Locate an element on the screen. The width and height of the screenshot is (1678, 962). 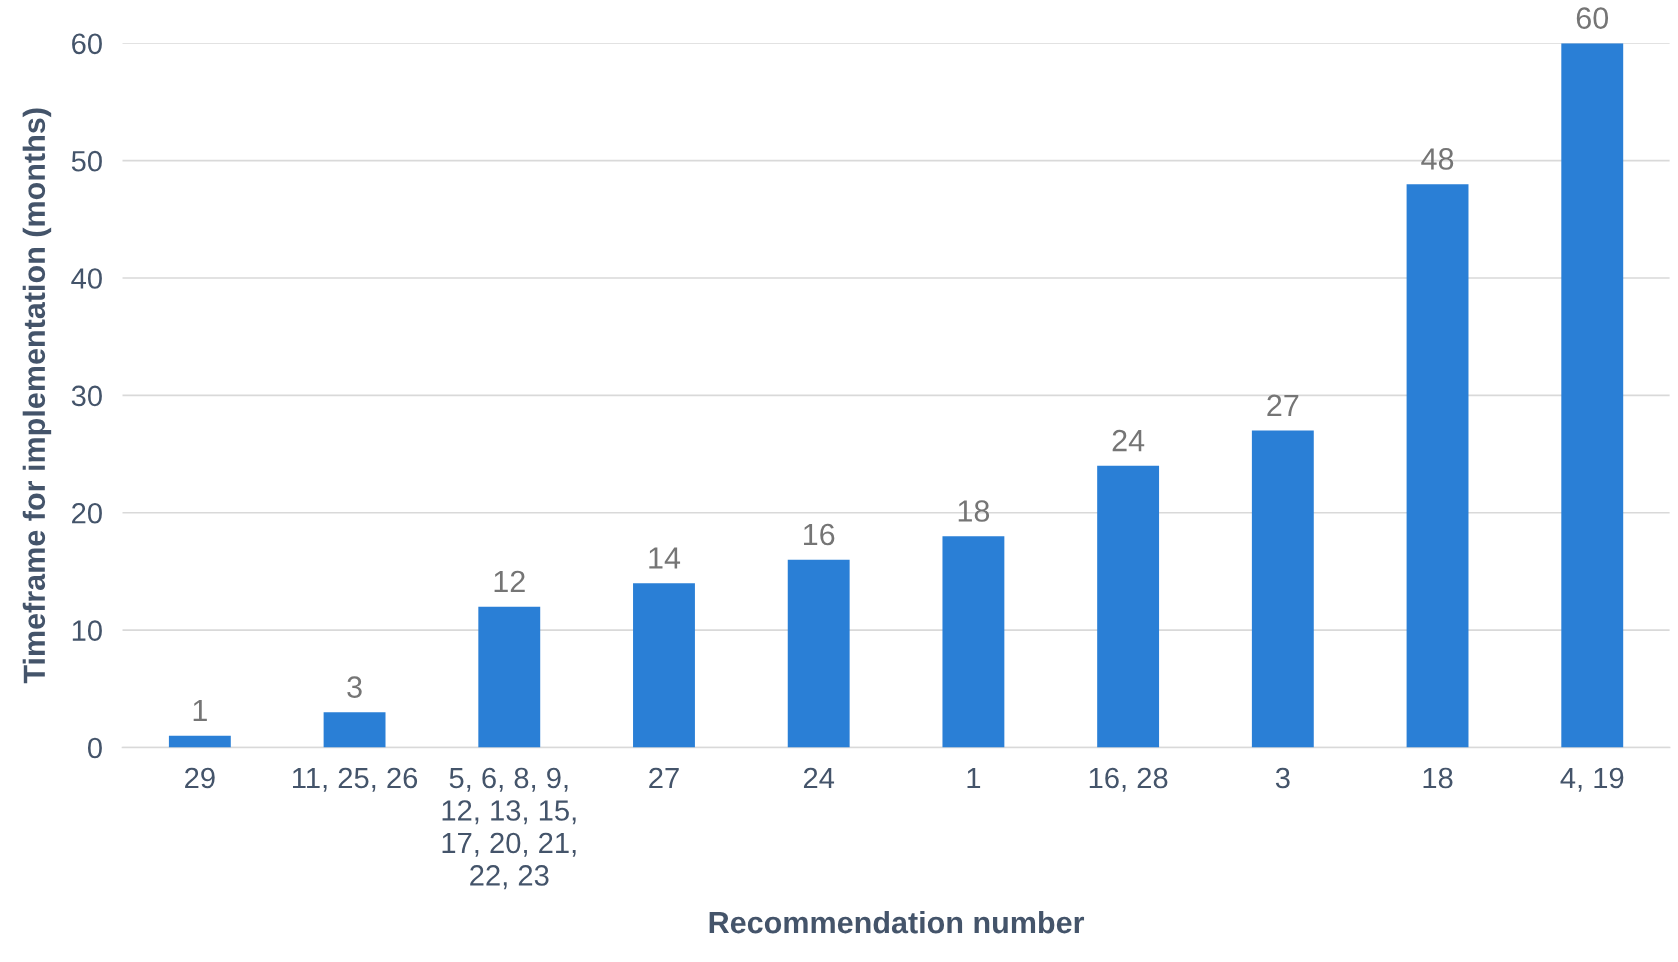
y-tick-label: 10 is located at coordinates (87, 630).